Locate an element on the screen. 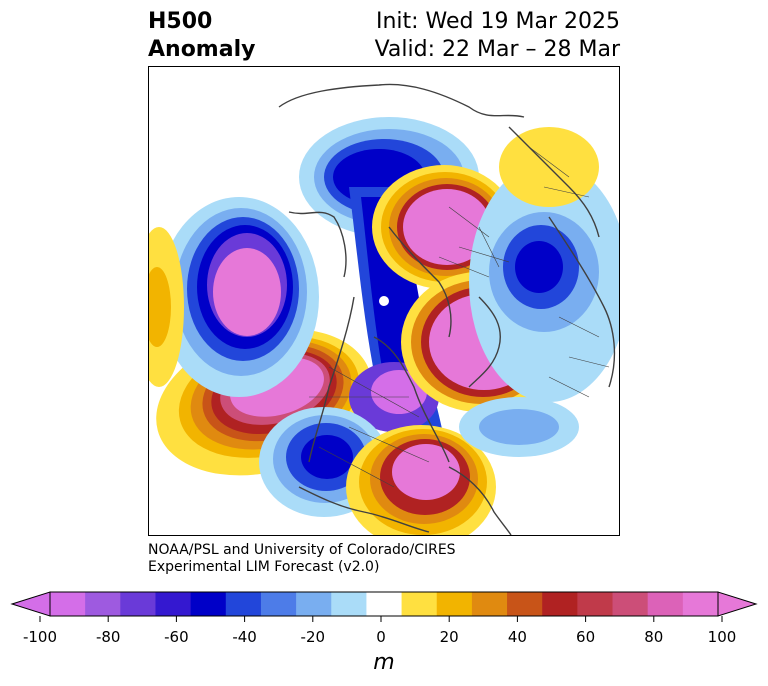 Image resolution: width=768 pixels, height=686 pixels. colorbar is located at coordinates (384, 606).